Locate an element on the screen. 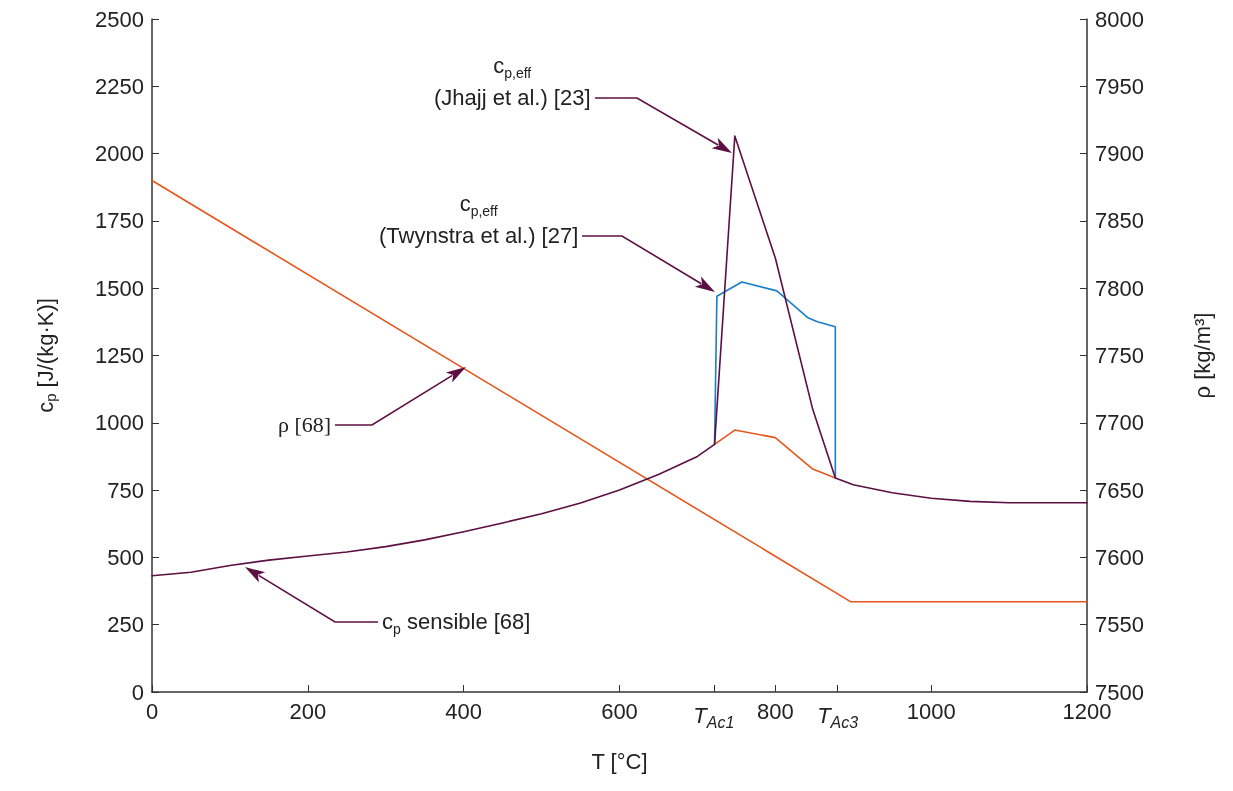 This screenshot has height=791, width=1233. annotation: c$_{p}$ sensible [68] is located at coordinates (456, 623).